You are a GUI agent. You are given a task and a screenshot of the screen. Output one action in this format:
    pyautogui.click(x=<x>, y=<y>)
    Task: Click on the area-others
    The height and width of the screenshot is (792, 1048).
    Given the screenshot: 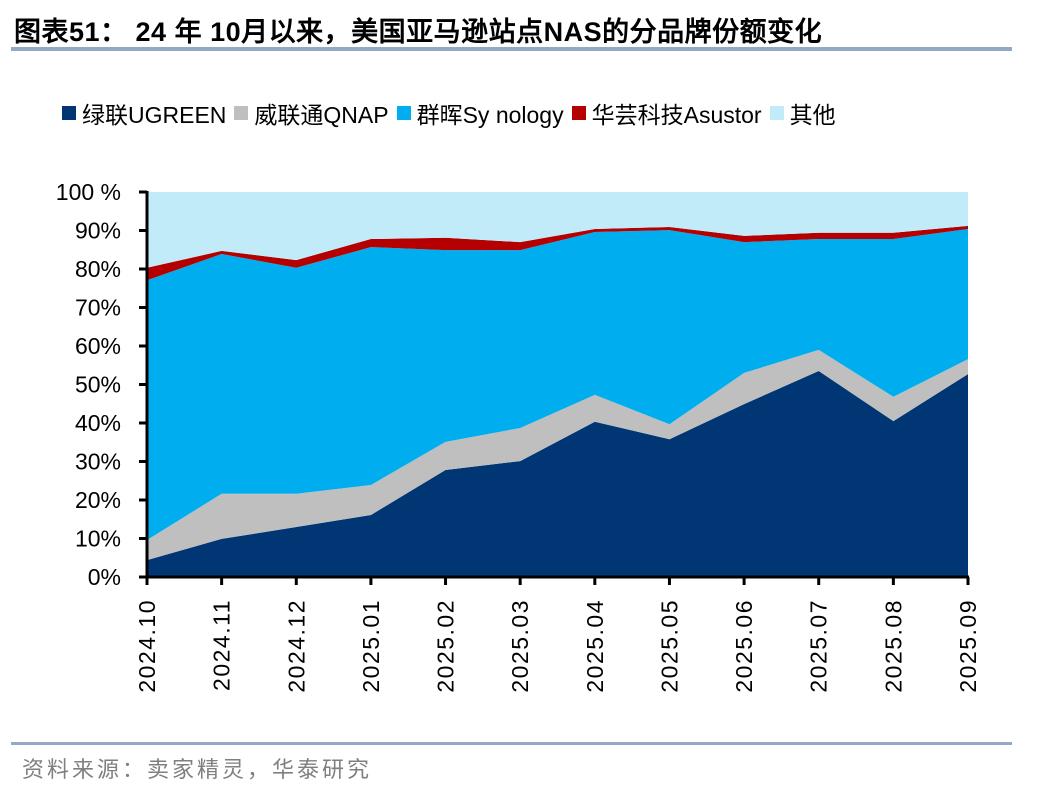 What is the action you would take?
    pyautogui.click(x=557, y=230)
    